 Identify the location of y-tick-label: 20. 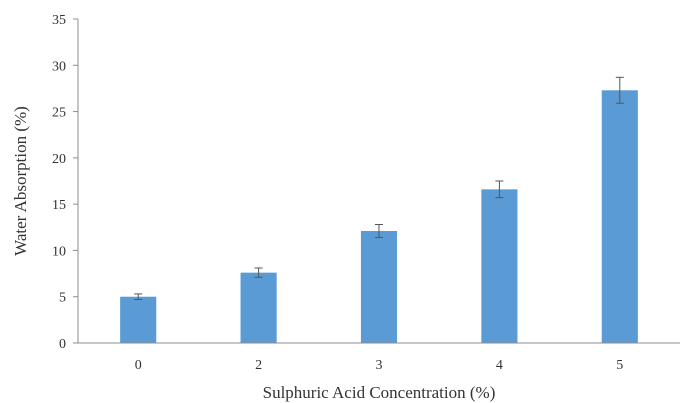
(59, 159).